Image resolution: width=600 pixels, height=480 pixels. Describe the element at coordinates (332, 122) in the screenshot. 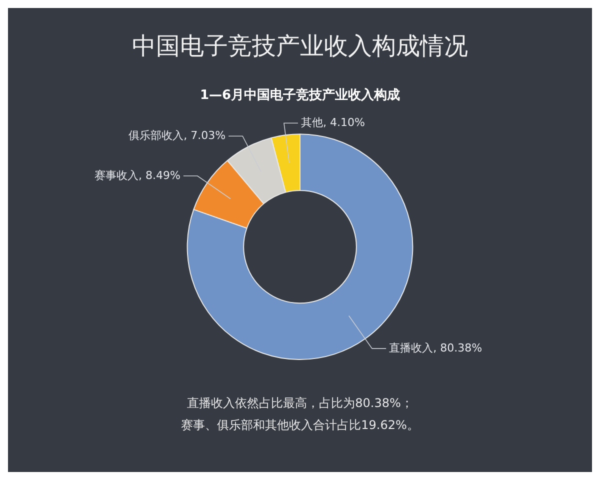

I see `slice-label: 其他, 4.10%` at that location.